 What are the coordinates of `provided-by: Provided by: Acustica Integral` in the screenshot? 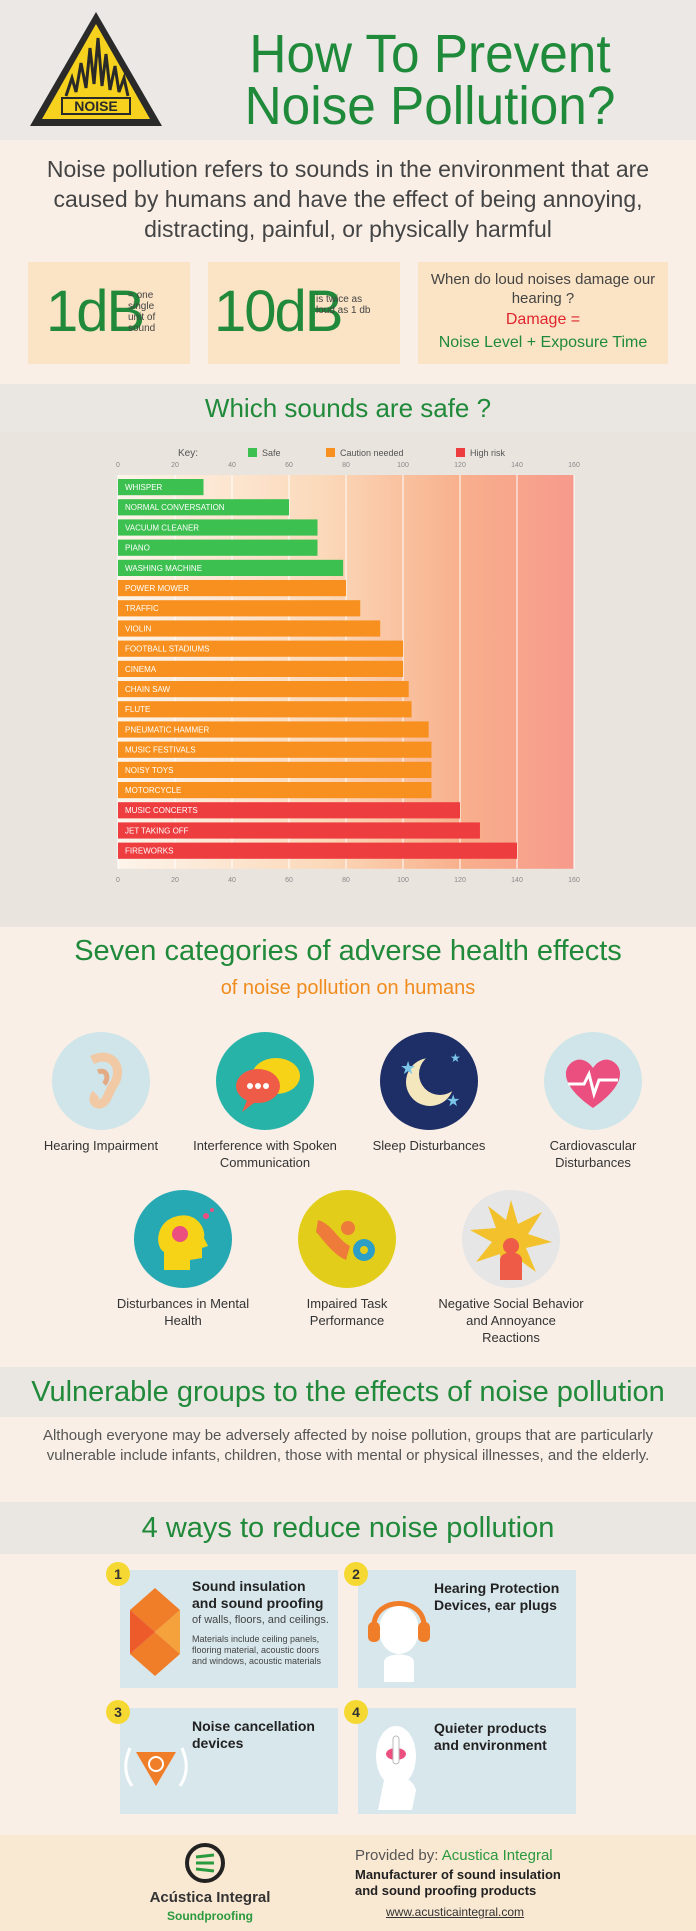 It's located at (454, 1855).